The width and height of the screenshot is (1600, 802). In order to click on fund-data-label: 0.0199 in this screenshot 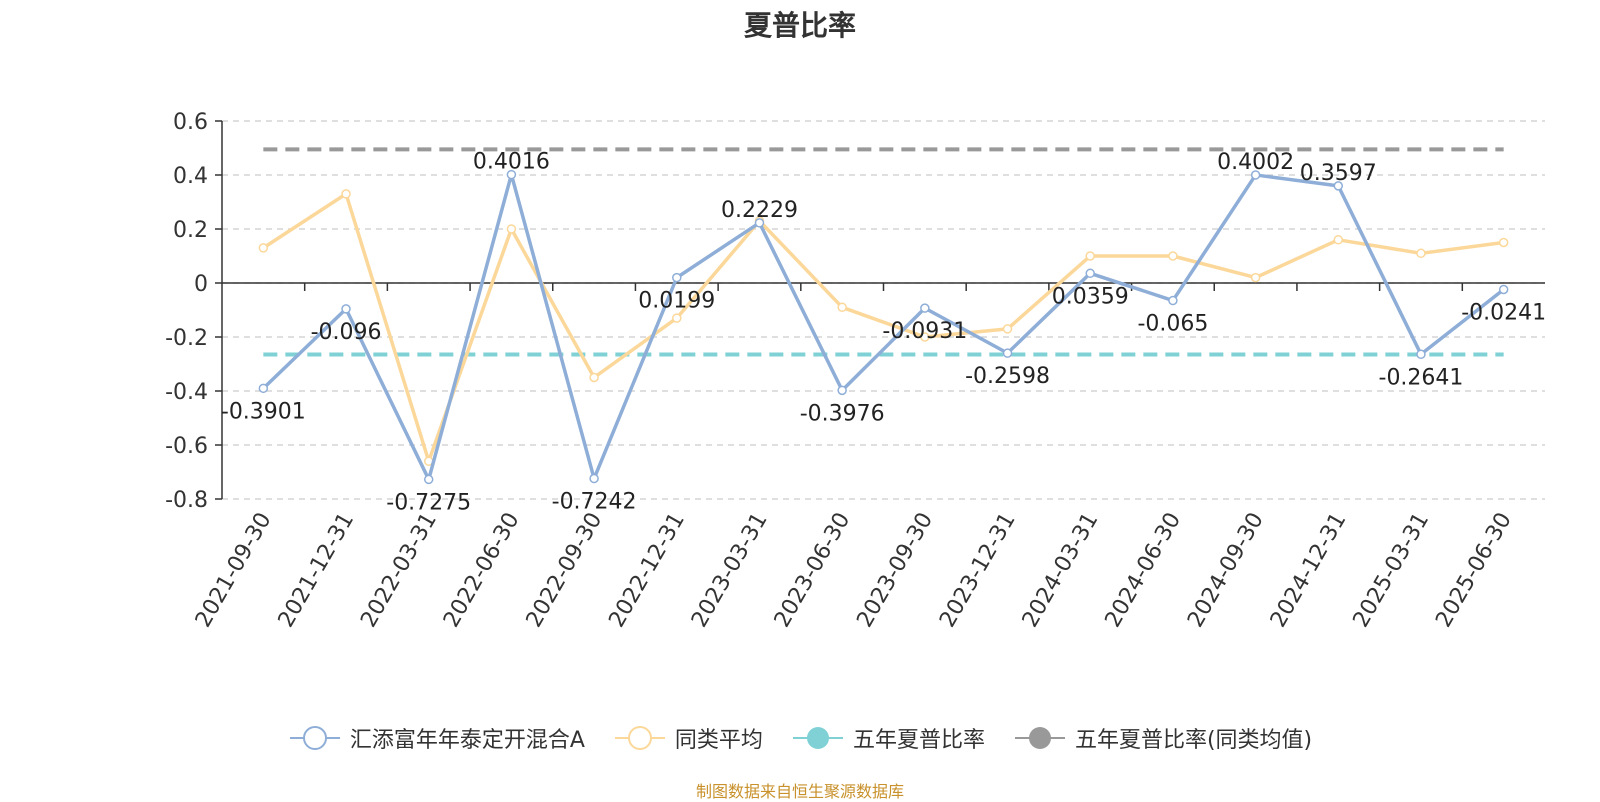, I will do `click(676, 301)`.